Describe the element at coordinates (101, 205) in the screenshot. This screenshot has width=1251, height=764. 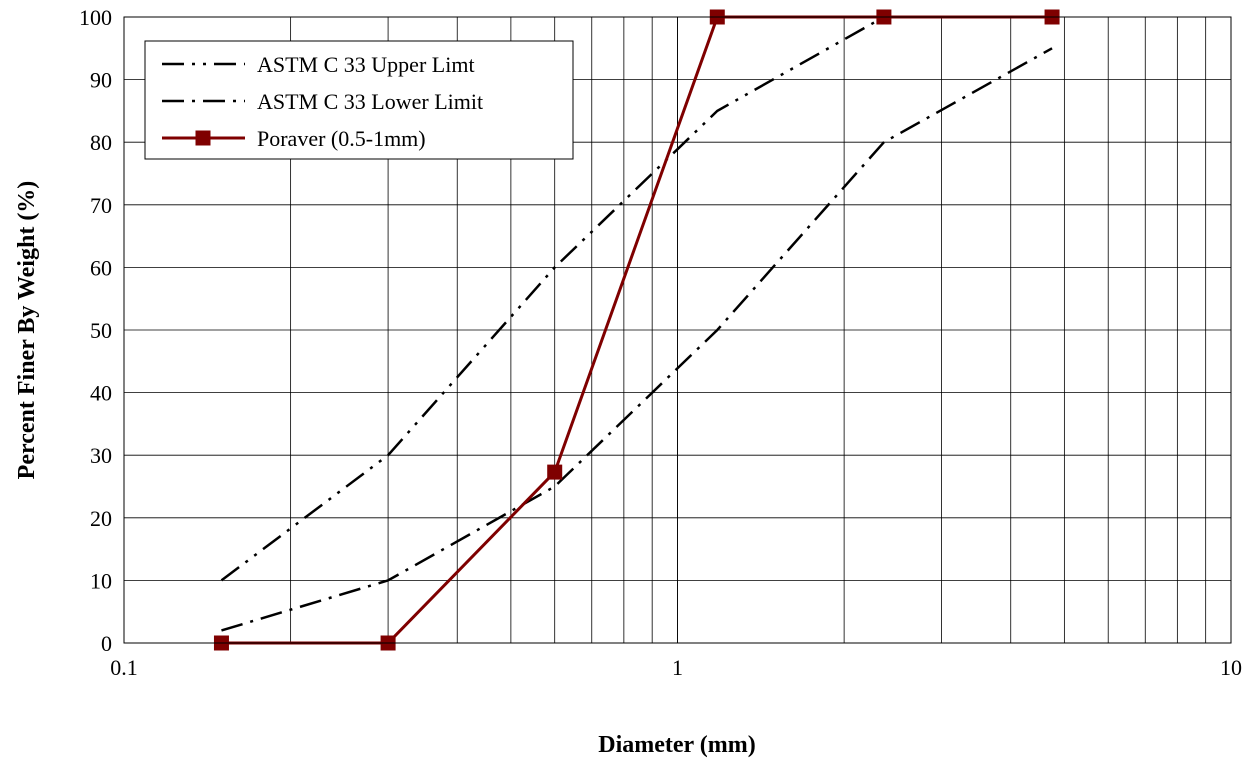
I see `y-tick-label: 70` at that location.